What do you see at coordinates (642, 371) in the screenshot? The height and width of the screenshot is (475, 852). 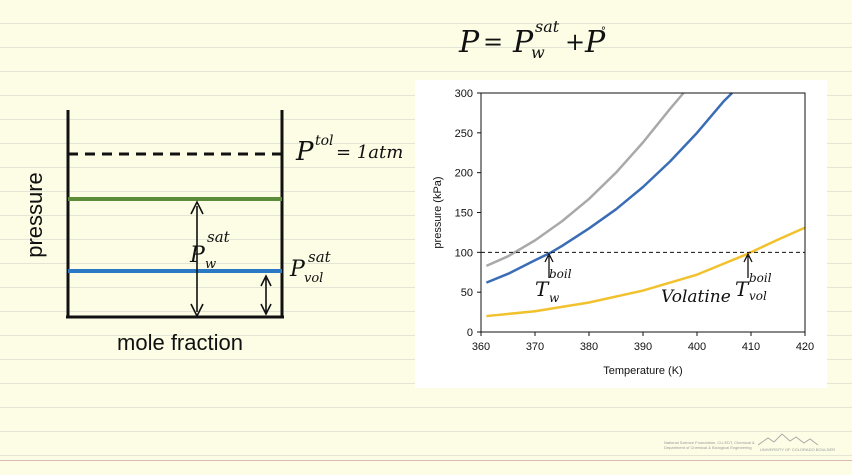 I see `chart-xlabel: Temperature (K)` at bounding box center [642, 371].